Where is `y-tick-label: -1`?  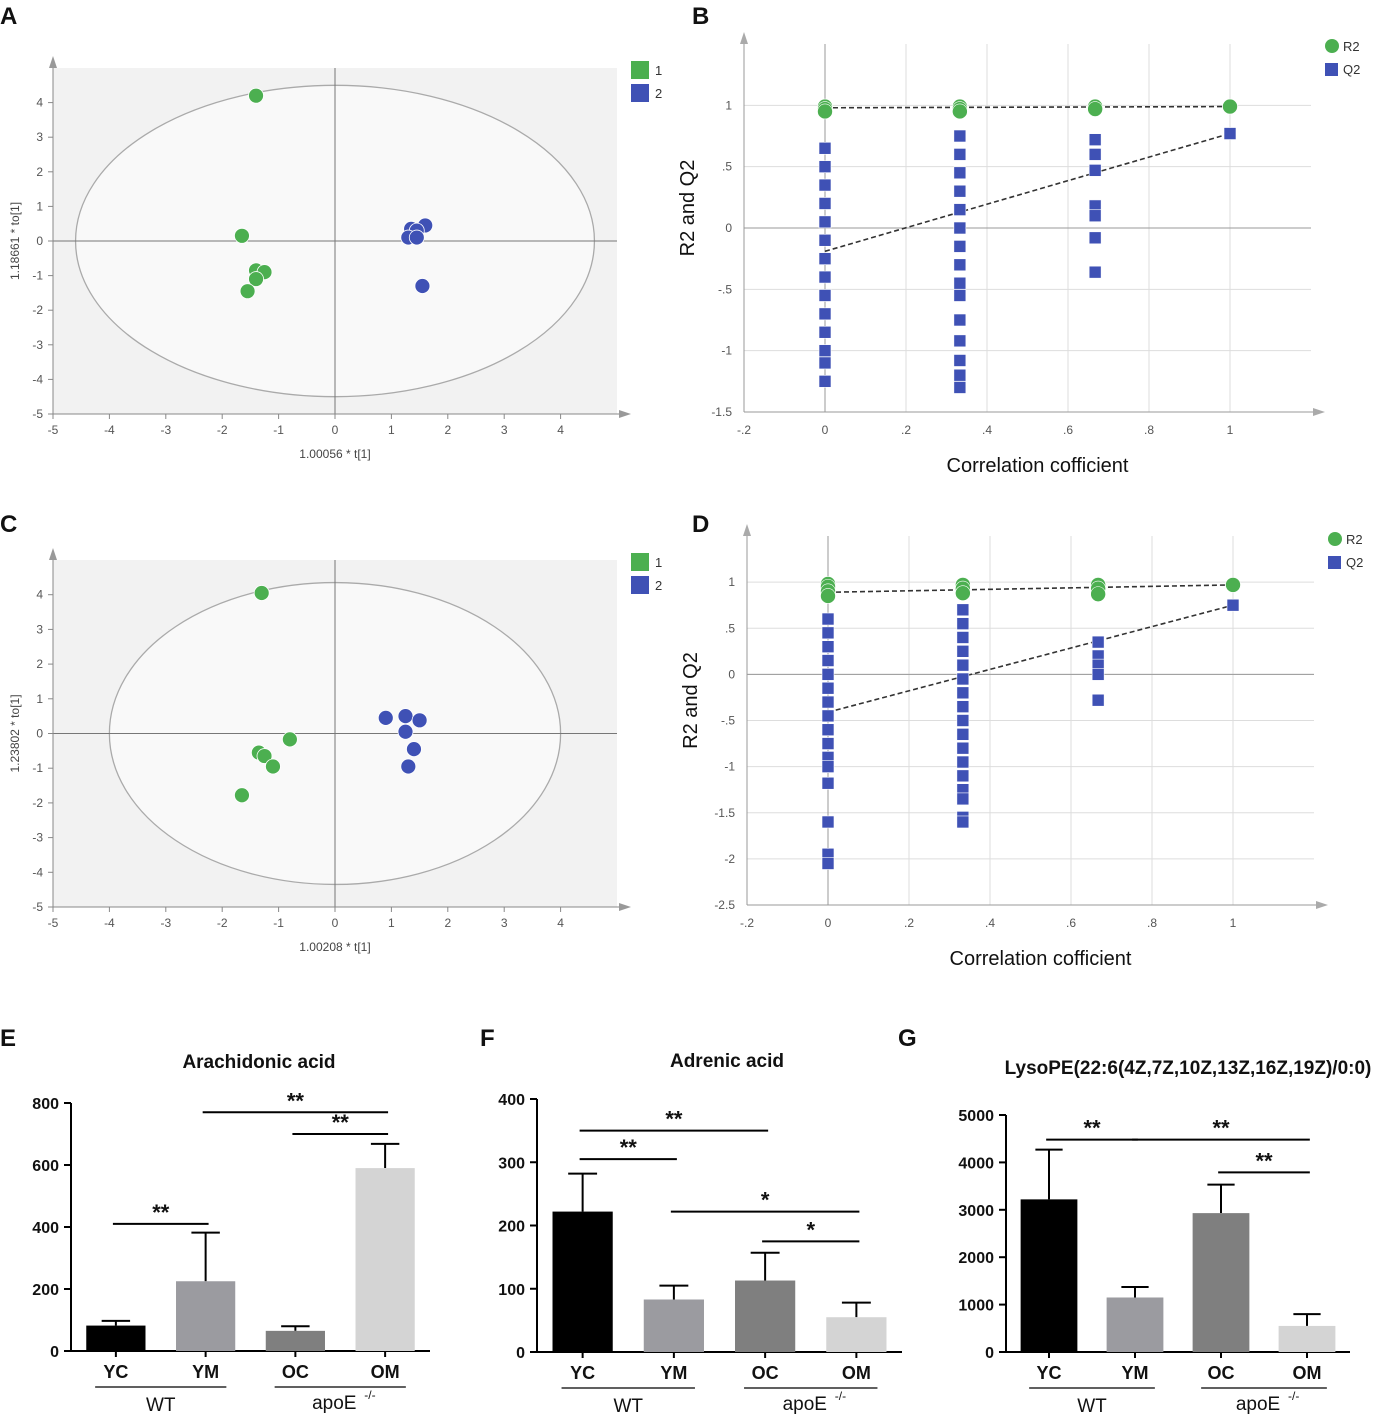 y-tick-label: -1 is located at coordinates (726, 351).